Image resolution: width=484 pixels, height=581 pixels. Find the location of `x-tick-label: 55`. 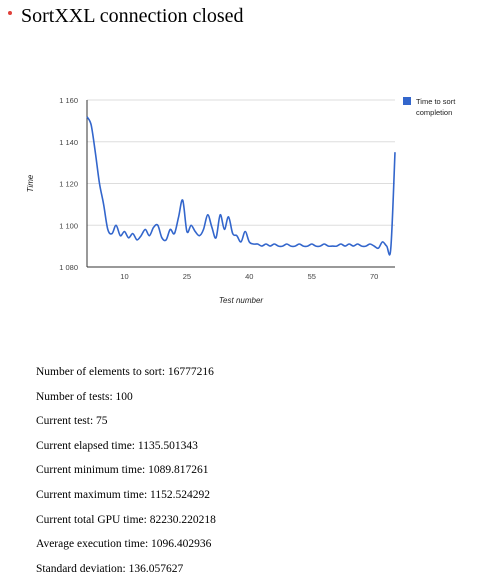

x-tick-label: 55 is located at coordinates (312, 276).